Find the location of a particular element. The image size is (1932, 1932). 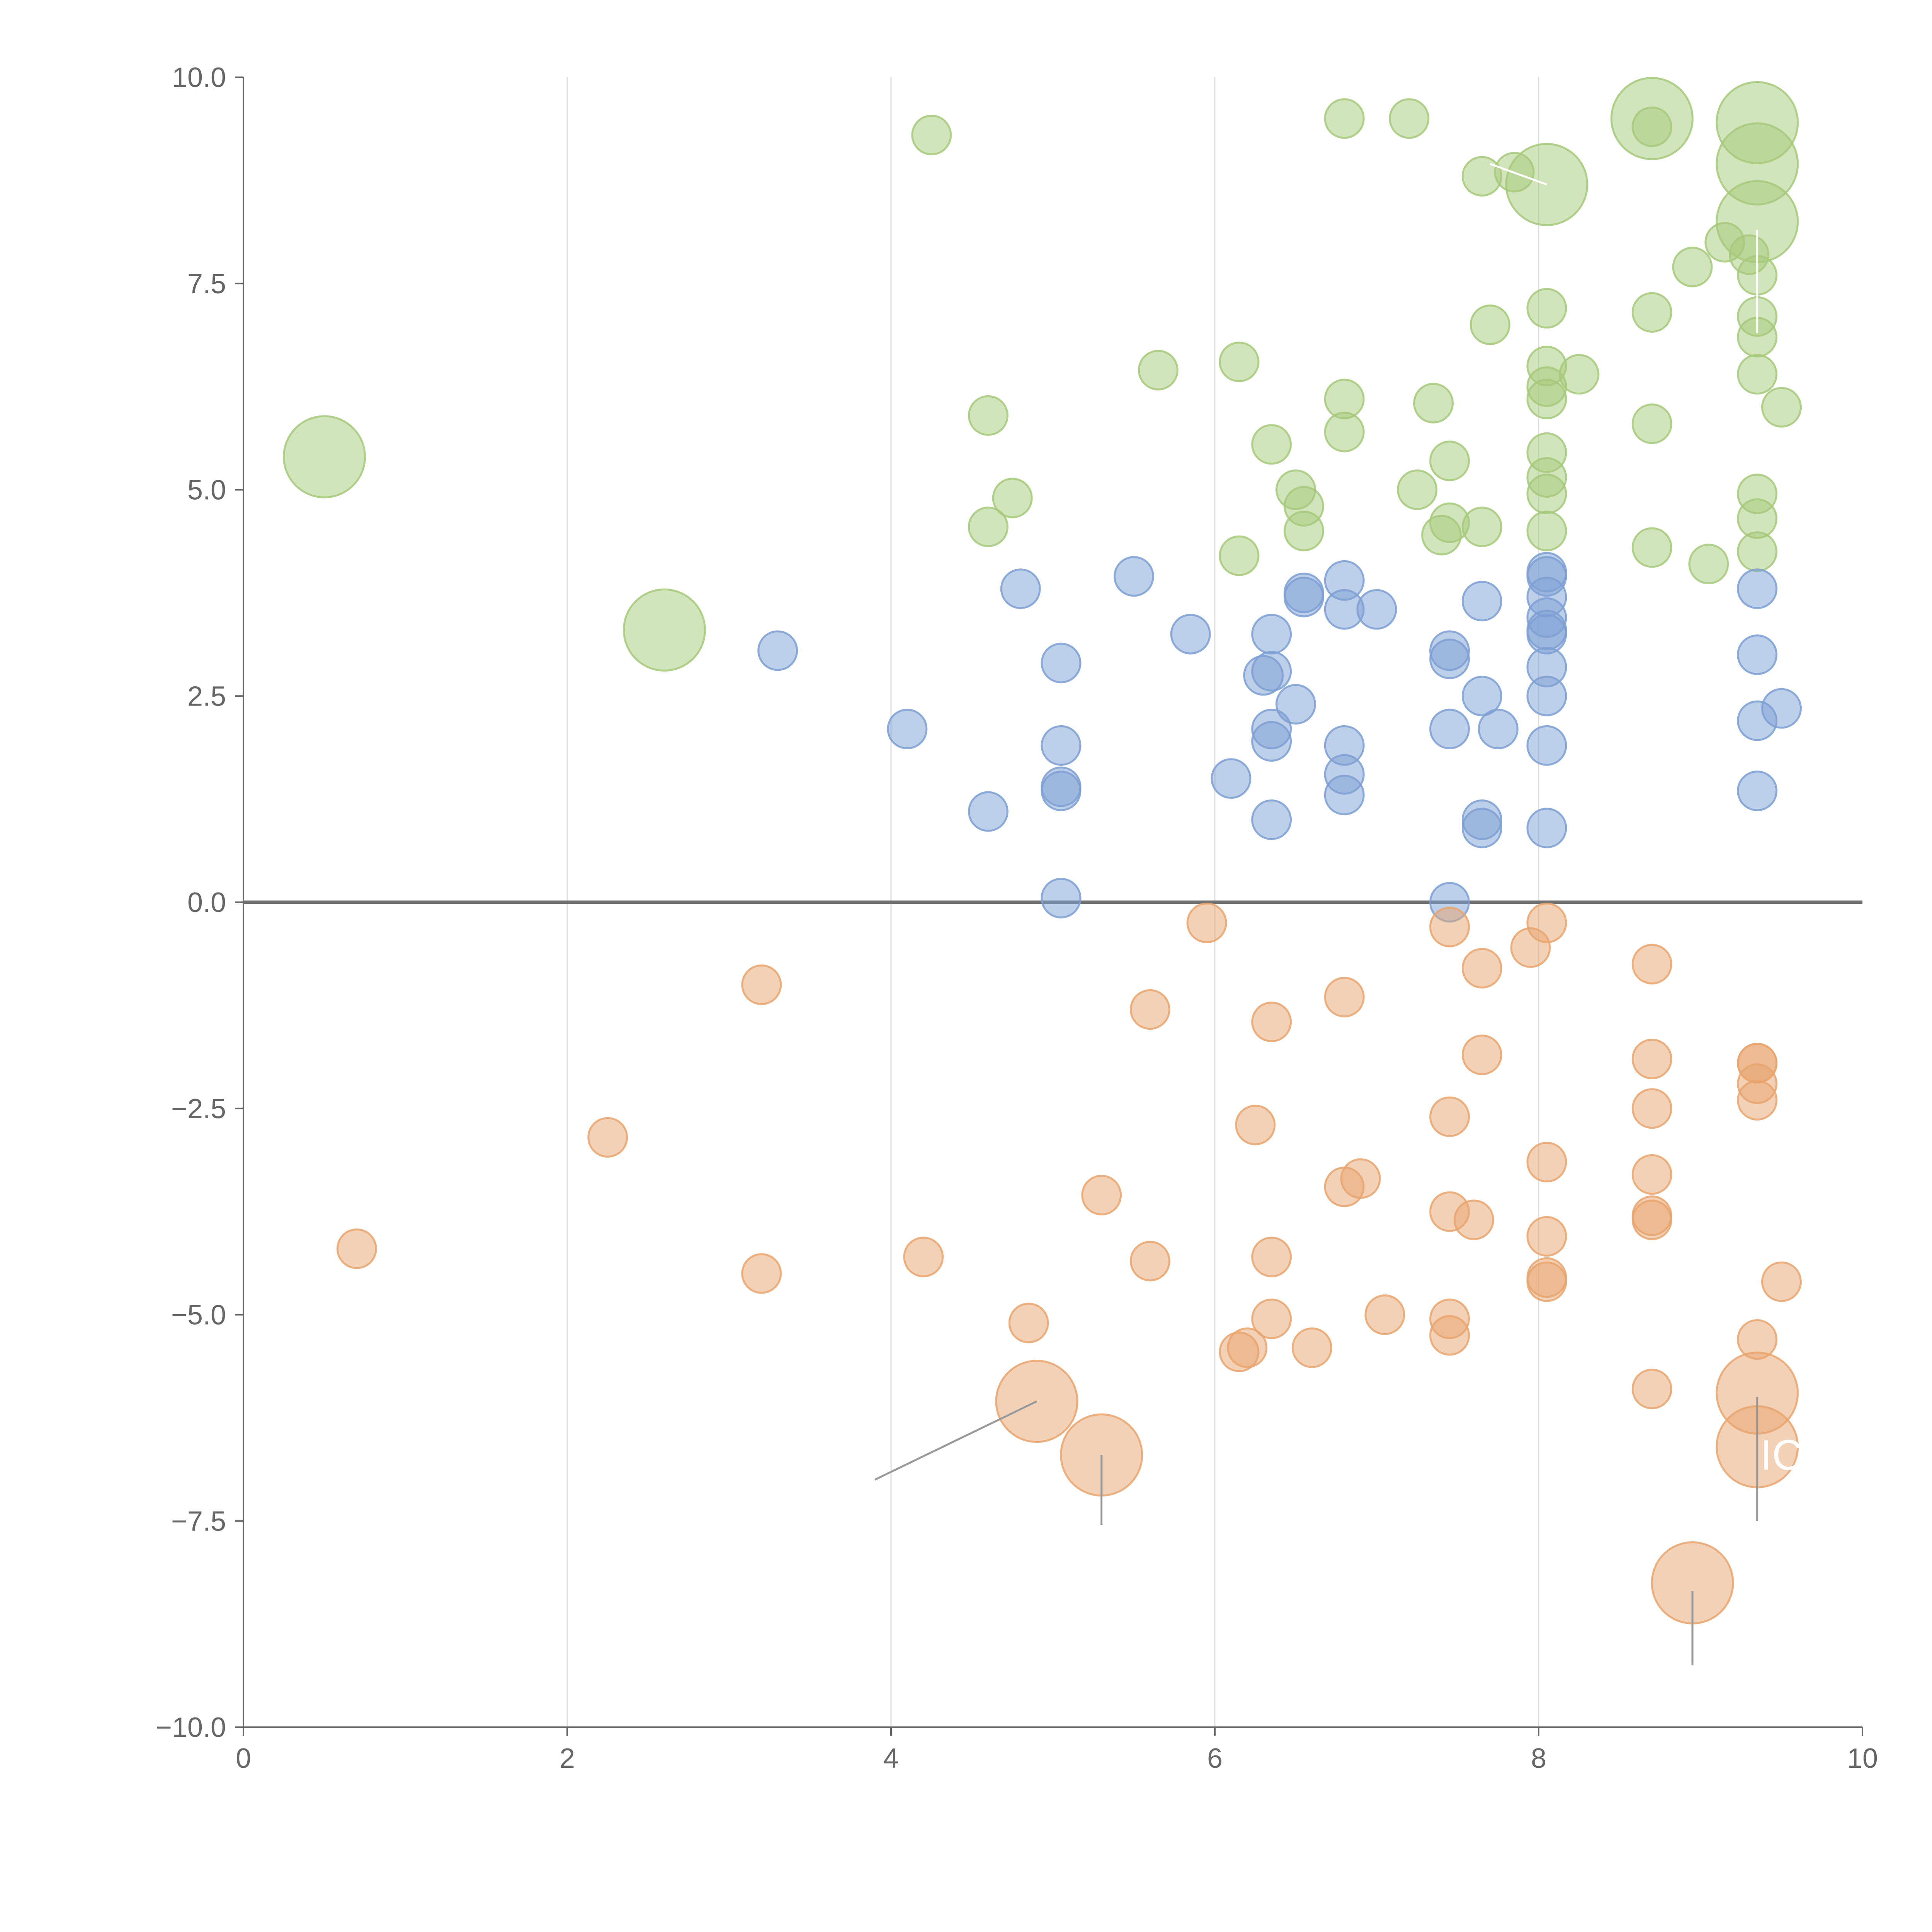

y-tick-label: 10.0 is located at coordinates (199, 78).